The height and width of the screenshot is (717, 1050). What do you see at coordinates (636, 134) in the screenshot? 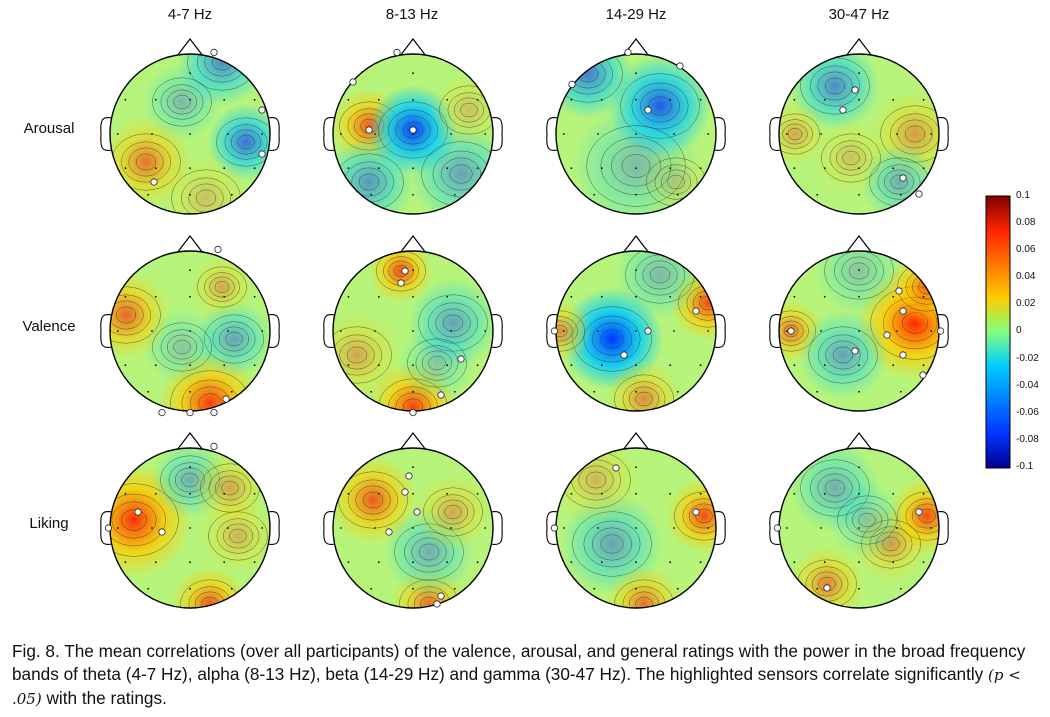
I see `topomap-surface` at bounding box center [636, 134].